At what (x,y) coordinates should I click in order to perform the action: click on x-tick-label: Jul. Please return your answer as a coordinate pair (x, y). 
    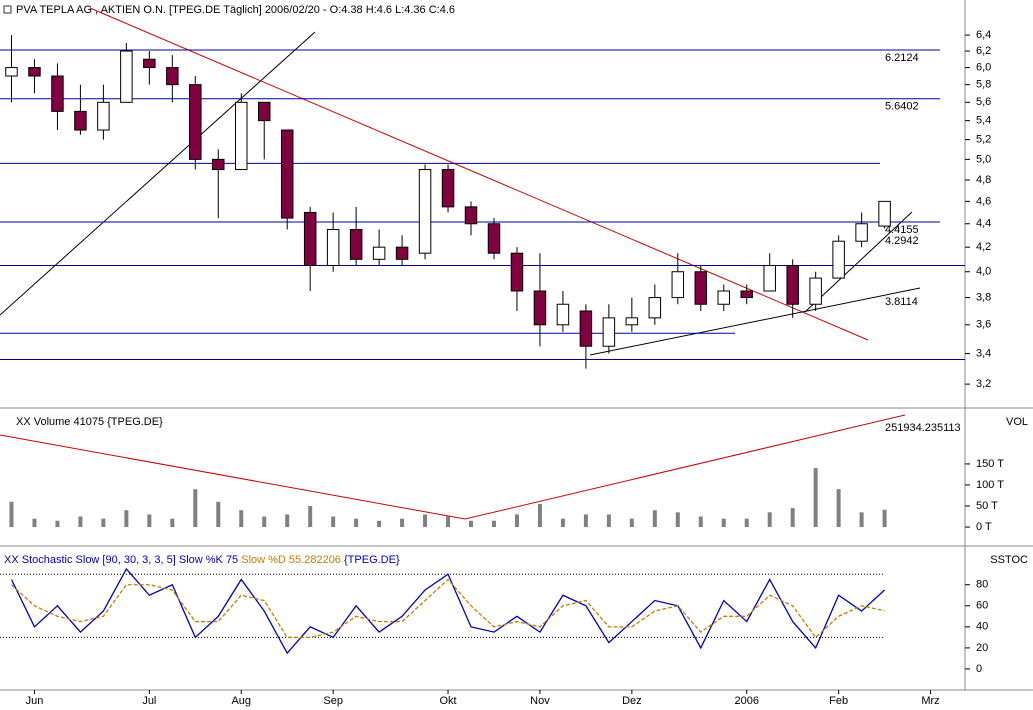
    Looking at the image, I should click on (149, 701).